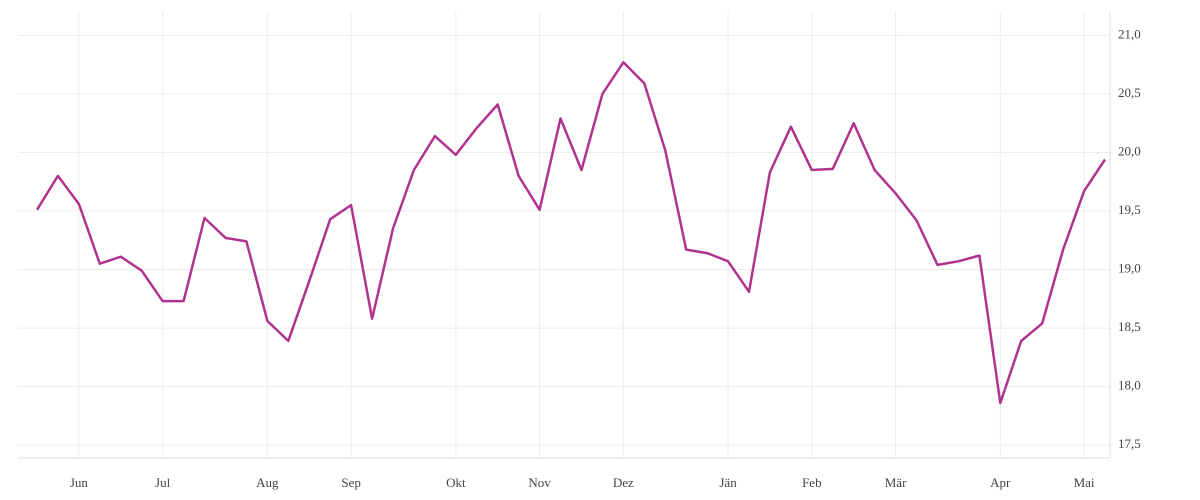 The height and width of the screenshot is (500, 1200). Describe the element at coordinates (812, 482) in the screenshot. I see `x-tick-label: Feb` at that location.